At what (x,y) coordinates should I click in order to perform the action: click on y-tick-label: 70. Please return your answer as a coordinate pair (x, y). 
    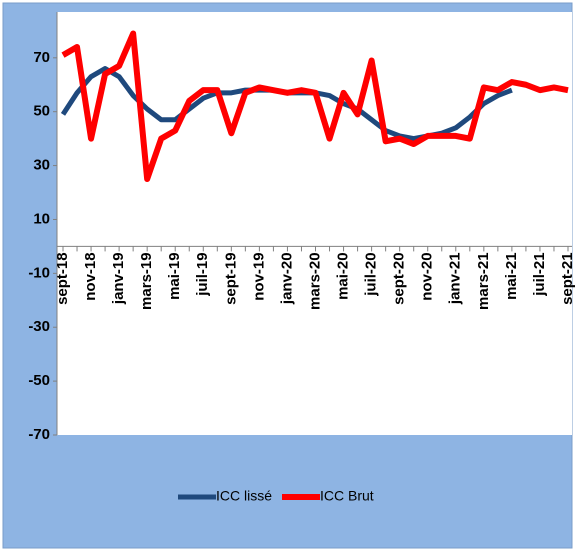
    Looking at the image, I should click on (41, 57).